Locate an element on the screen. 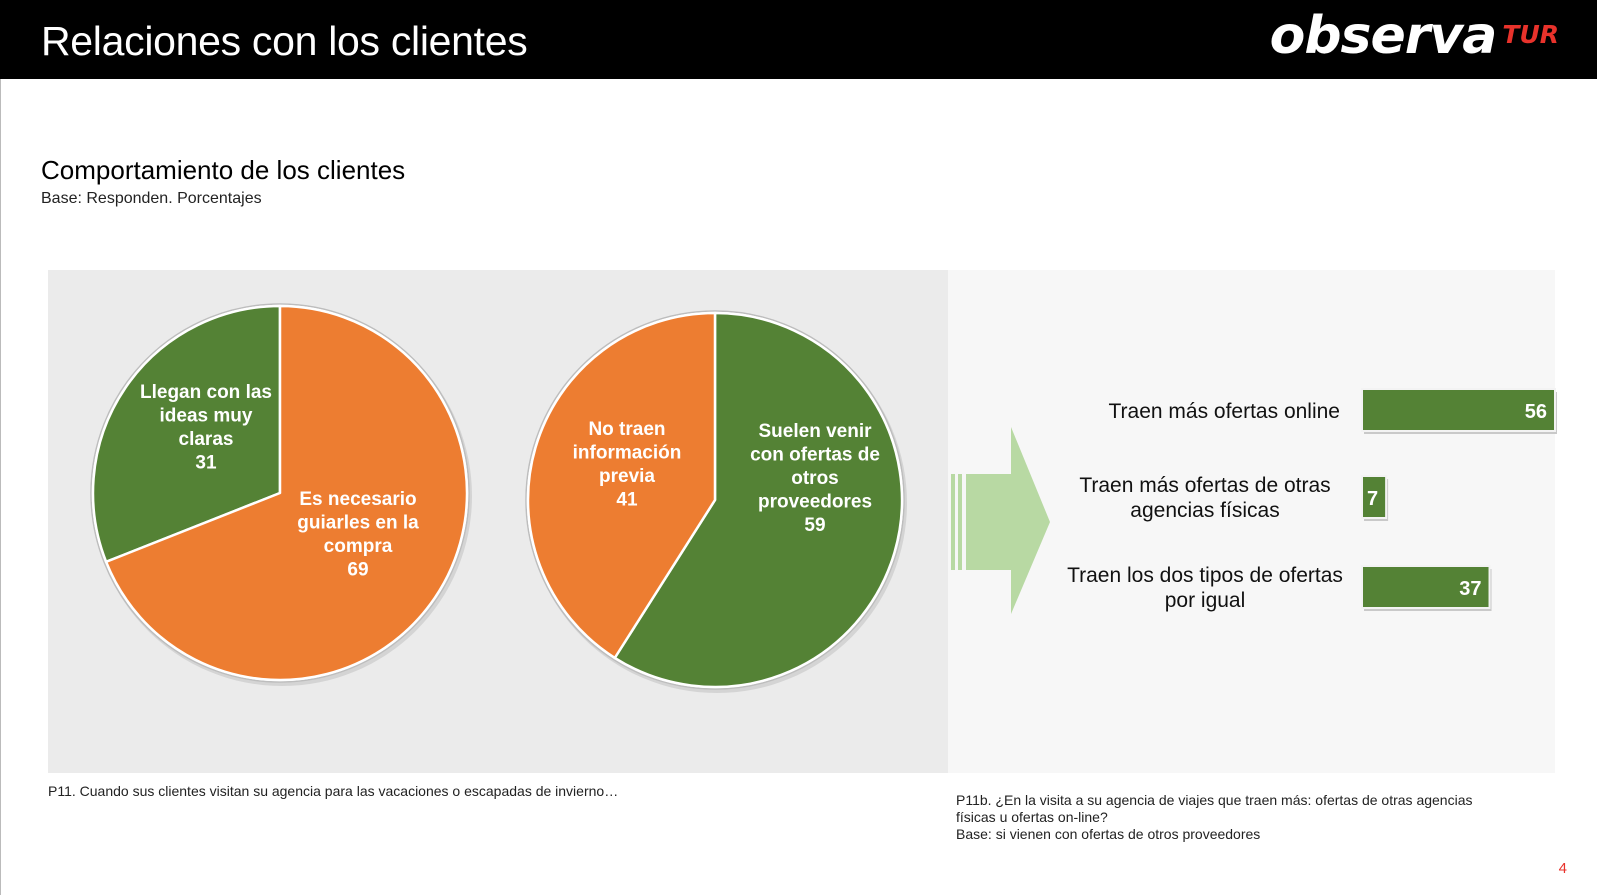 This screenshot has height=895, width=1597. page-title: Relaciones con los clientes is located at coordinates (284, 41).